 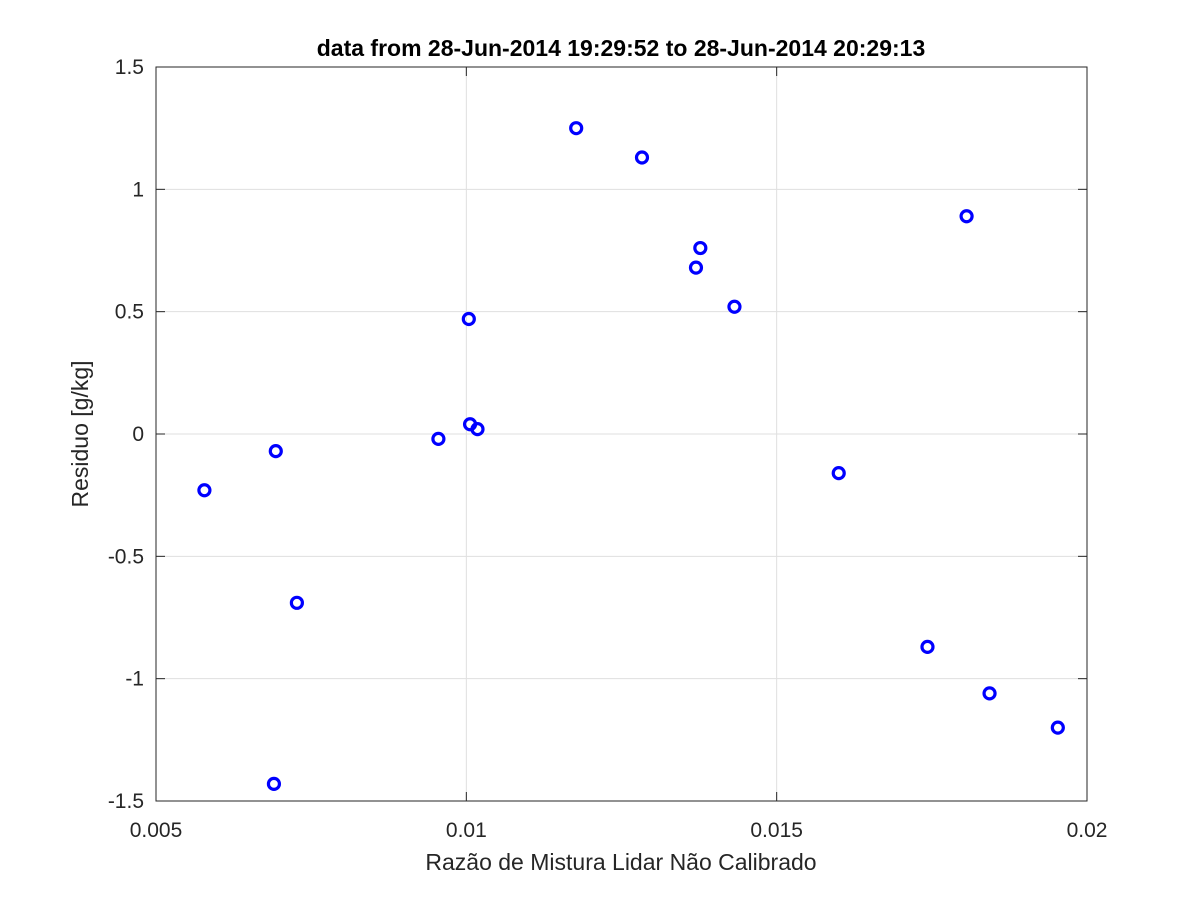 What do you see at coordinates (466, 830) in the screenshot?
I see `x-tick-label: 0.01` at bounding box center [466, 830].